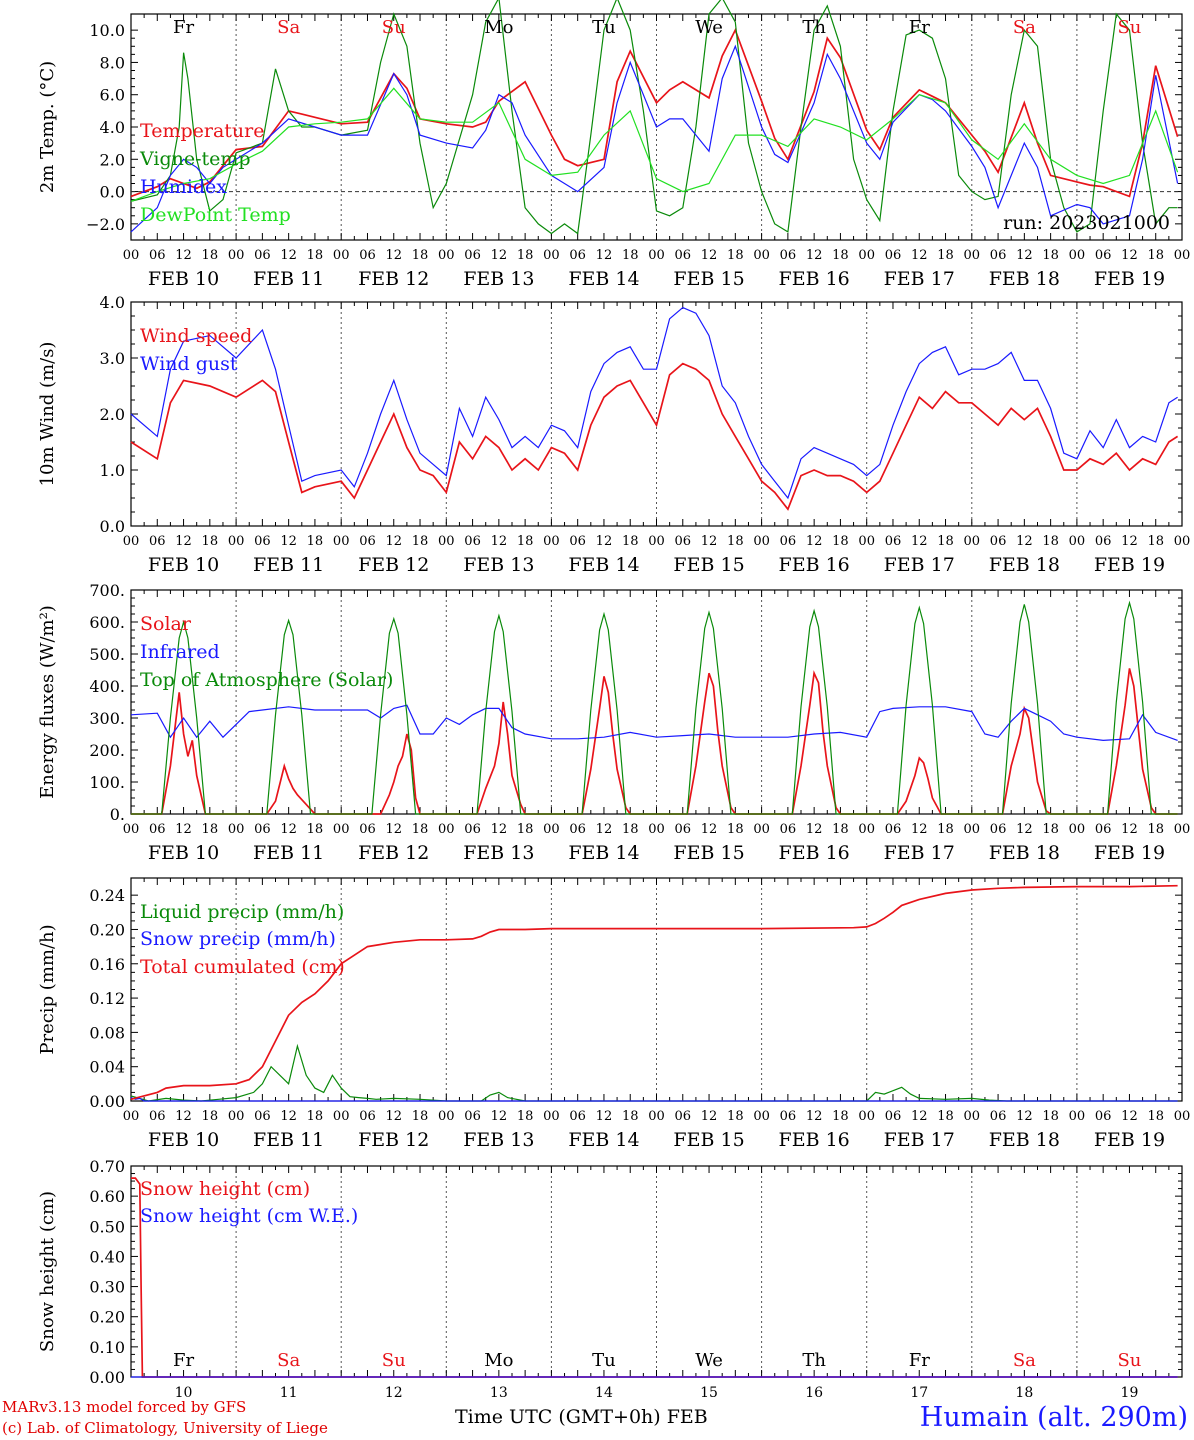 The width and height of the screenshot is (1194, 1440). I want to click on legend-entry: Top of Atmosphere (Solar), so click(266, 680).